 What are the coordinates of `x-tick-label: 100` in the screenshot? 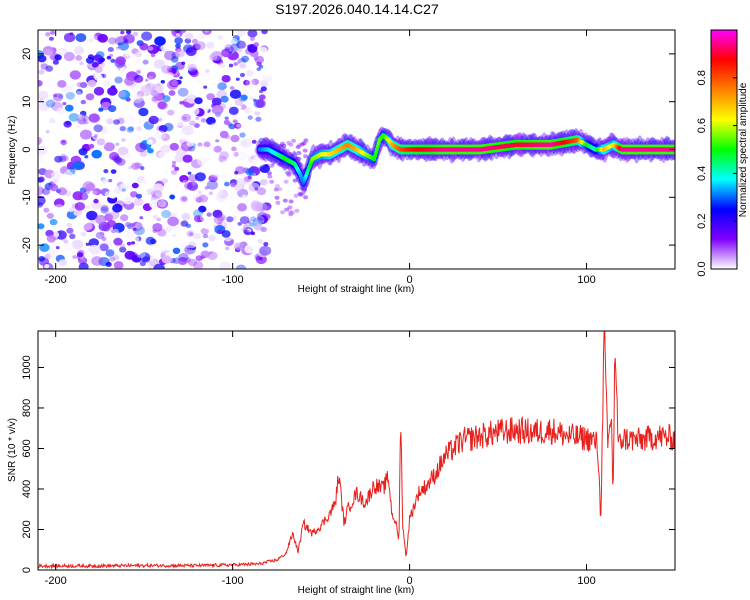 It's located at (586, 280).